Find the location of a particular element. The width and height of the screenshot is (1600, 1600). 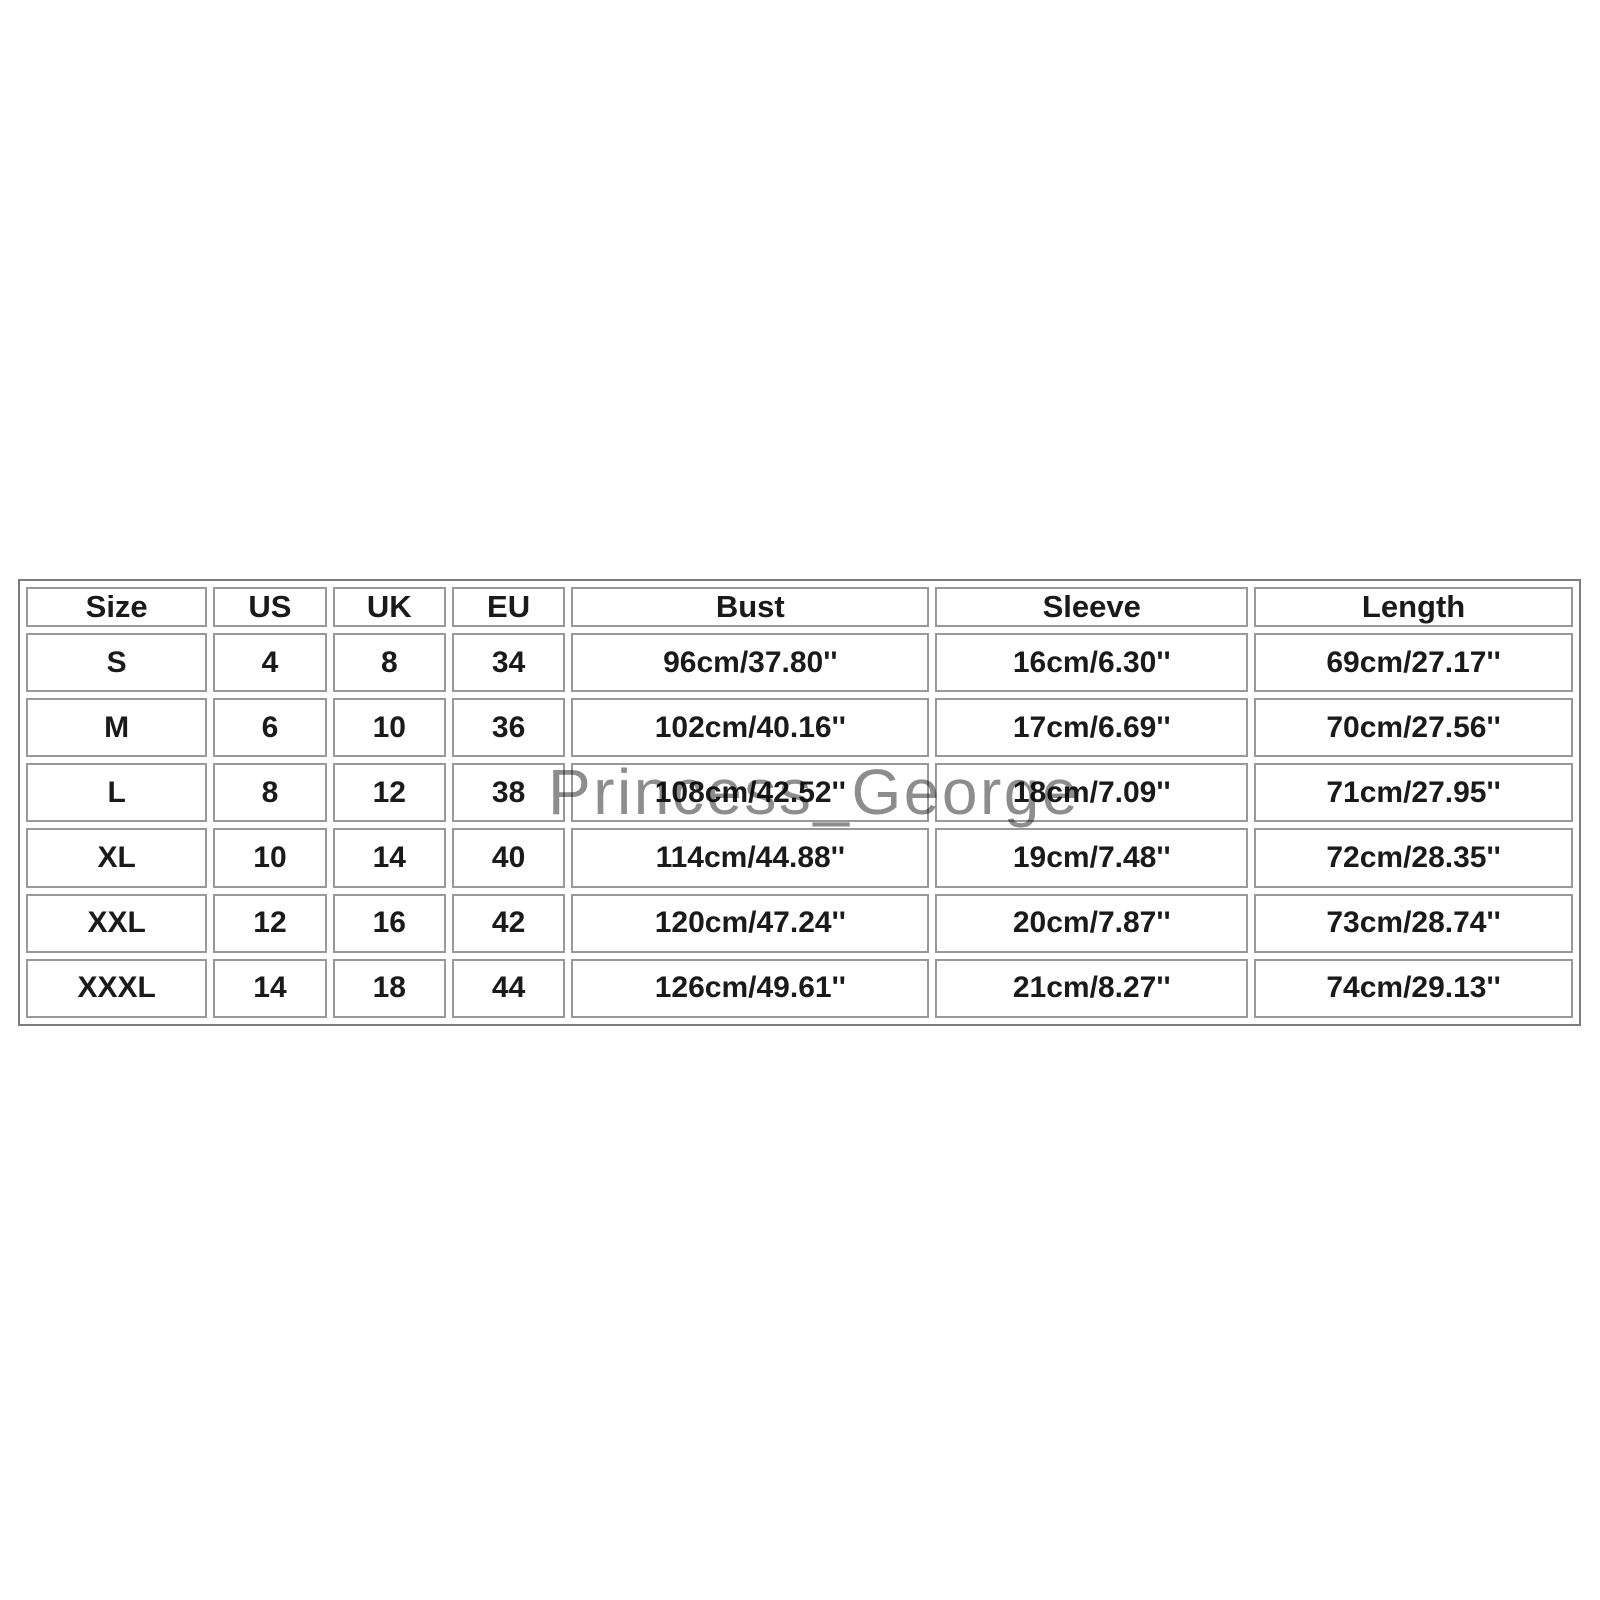

table-cell: L is located at coordinates (117, 793).